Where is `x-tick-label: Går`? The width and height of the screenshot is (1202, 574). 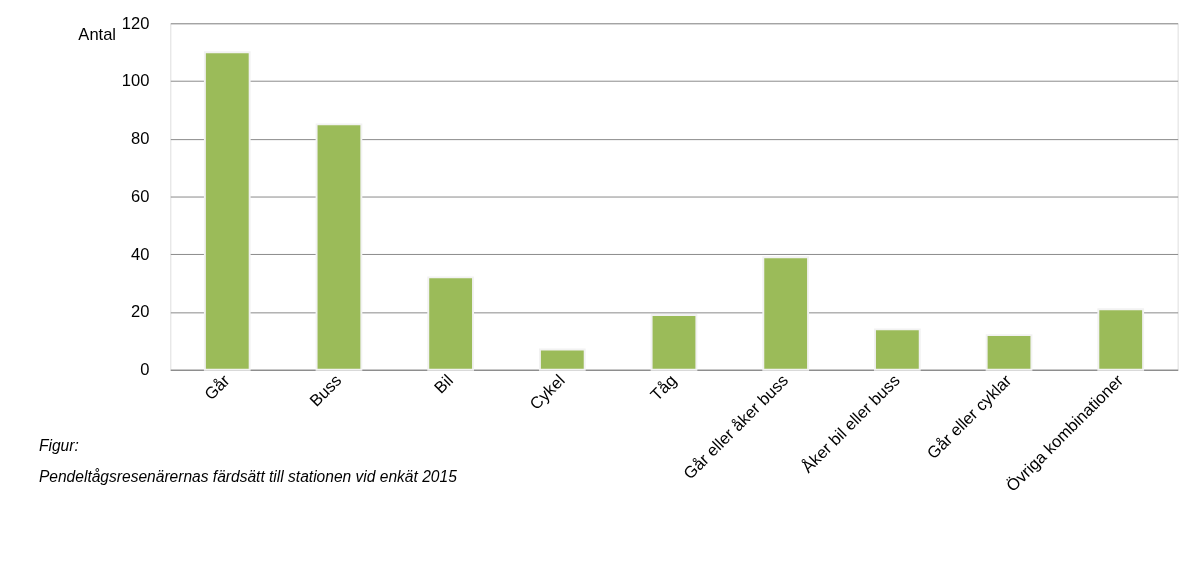 x-tick-label: Går is located at coordinates (217, 387).